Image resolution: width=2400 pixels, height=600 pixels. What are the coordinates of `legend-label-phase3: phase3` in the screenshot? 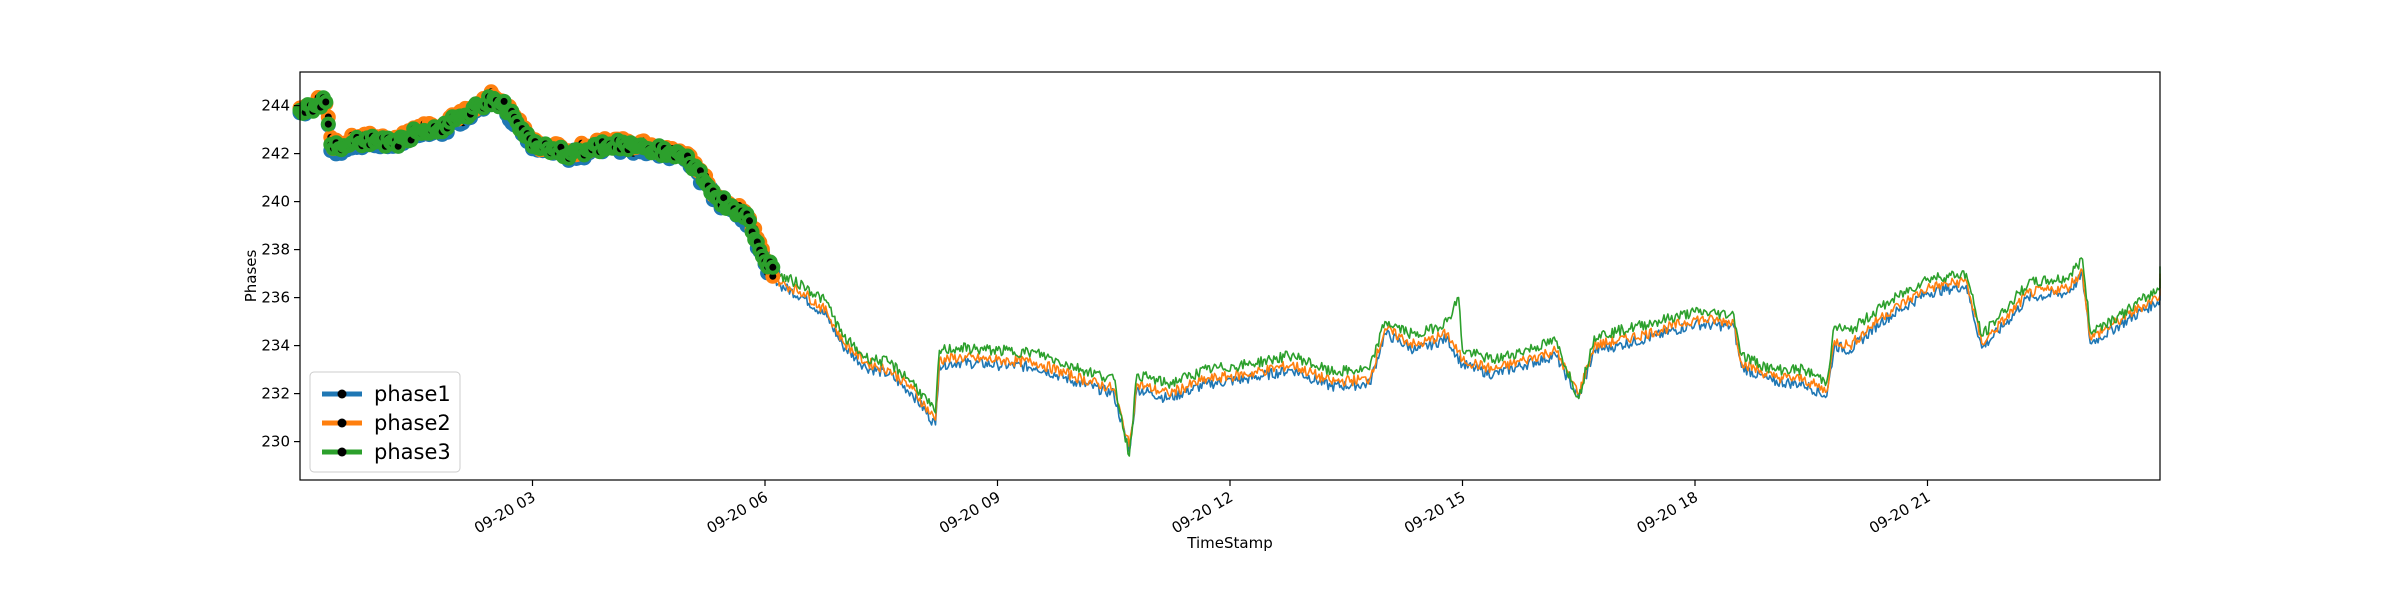 It's located at (412, 452).